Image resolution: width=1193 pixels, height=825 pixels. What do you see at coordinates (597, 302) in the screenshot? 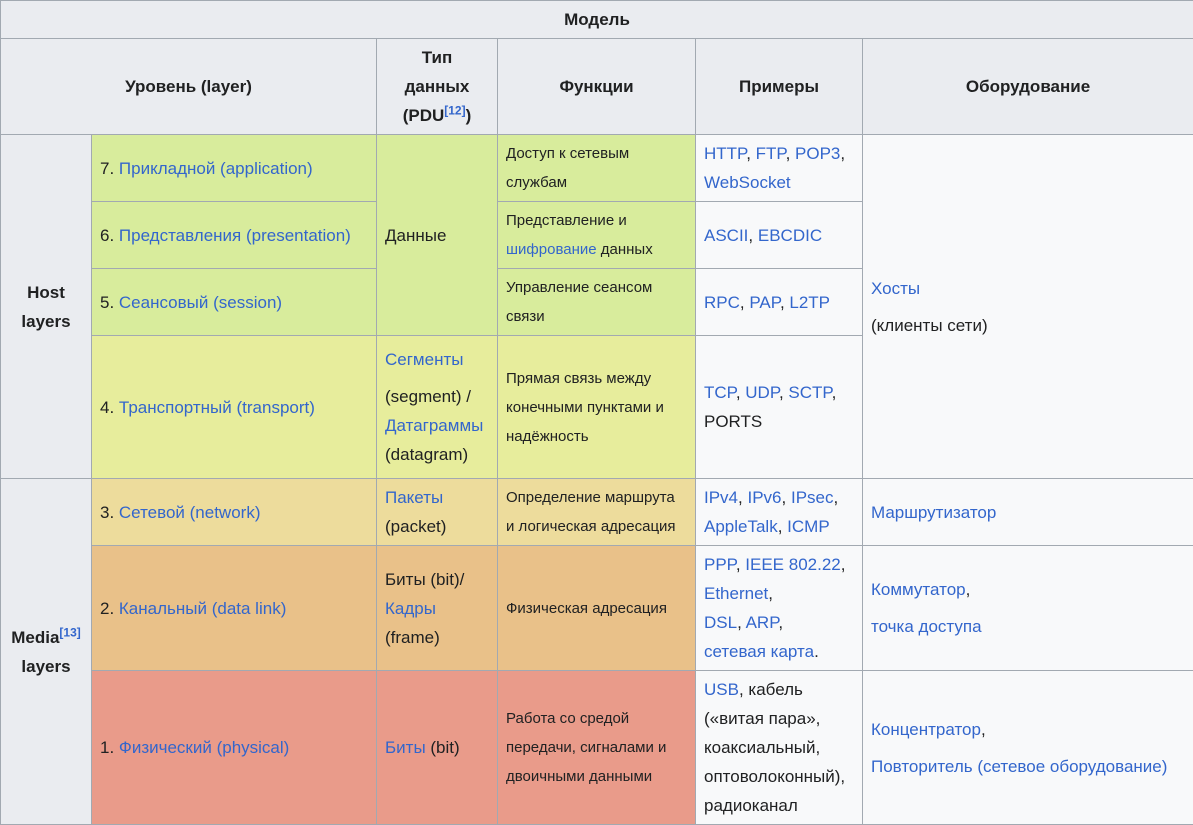
I see `func-5: Управление сеансом связи` at bounding box center [597, 302].